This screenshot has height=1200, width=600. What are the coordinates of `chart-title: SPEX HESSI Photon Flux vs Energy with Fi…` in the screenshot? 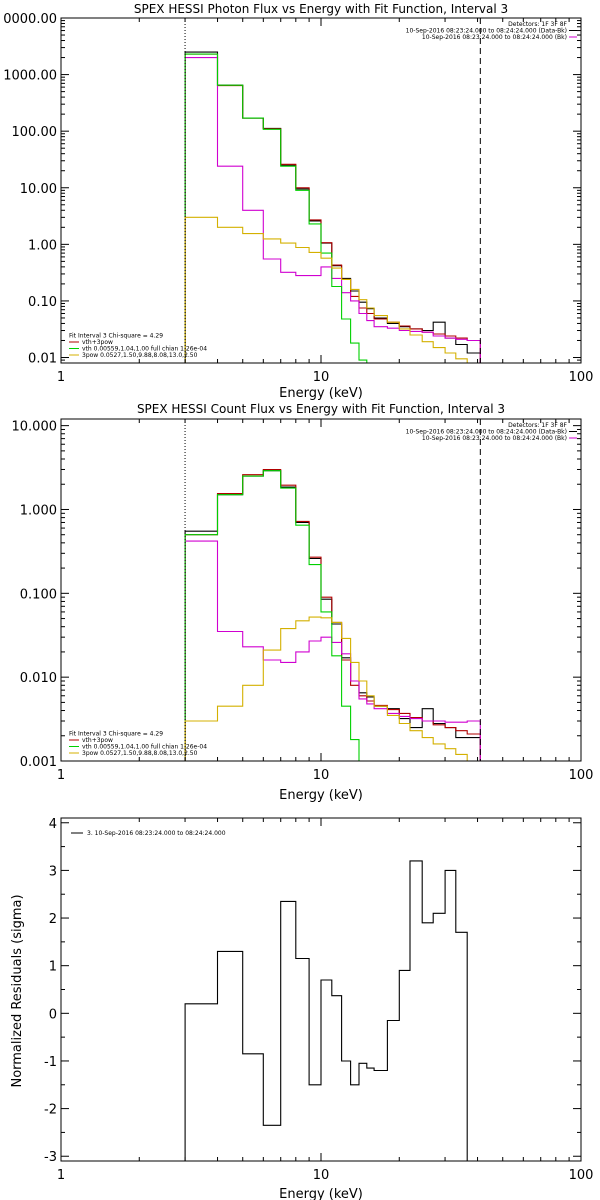 It's located at (321, 9).